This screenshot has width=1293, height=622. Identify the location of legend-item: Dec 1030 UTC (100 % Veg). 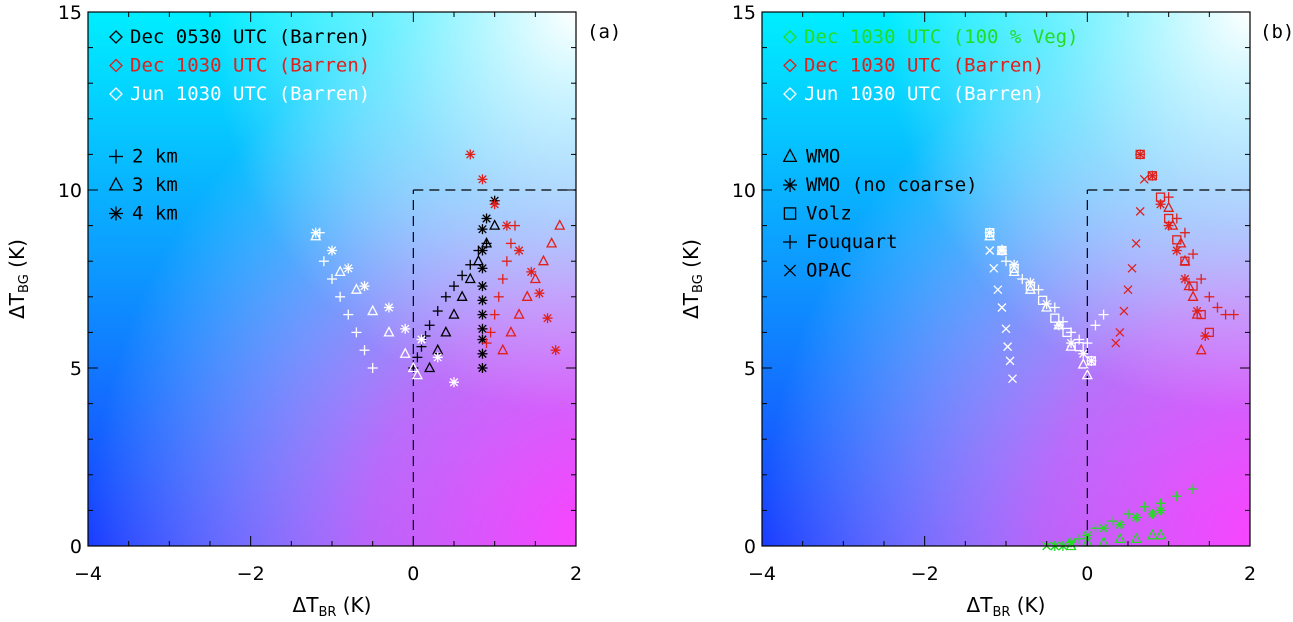
(931, 37).